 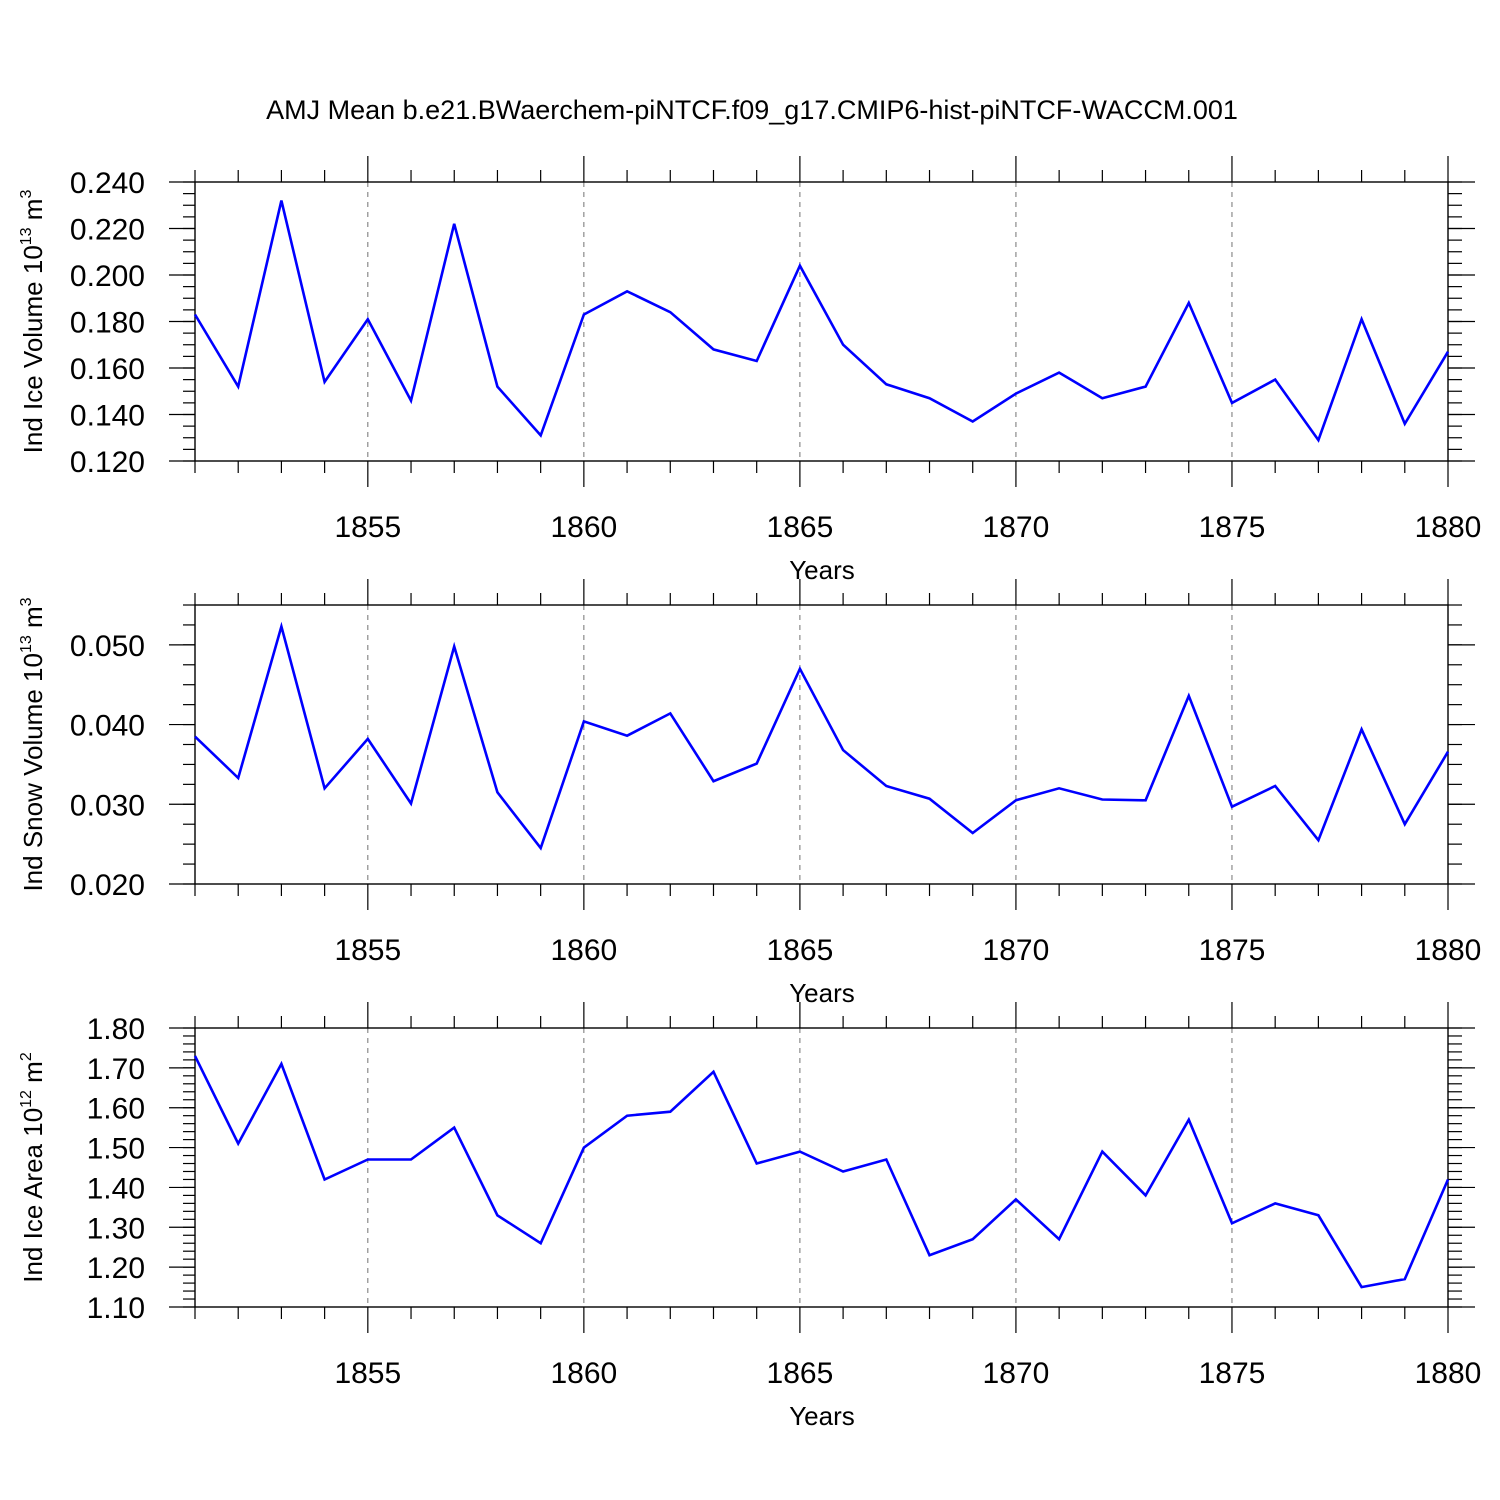 What do you see at coordinates (107, 276) in the screenshot?
I see `y-tick-label: 0.200` at bounding box center [107, 276].